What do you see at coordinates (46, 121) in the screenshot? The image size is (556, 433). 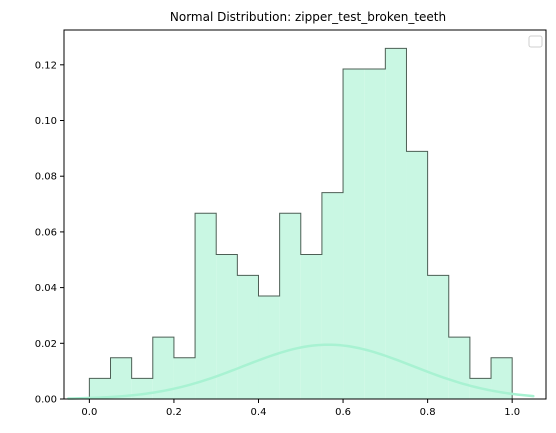 I see `y-tick-label: 0.10` at bounding box center [46, 121].